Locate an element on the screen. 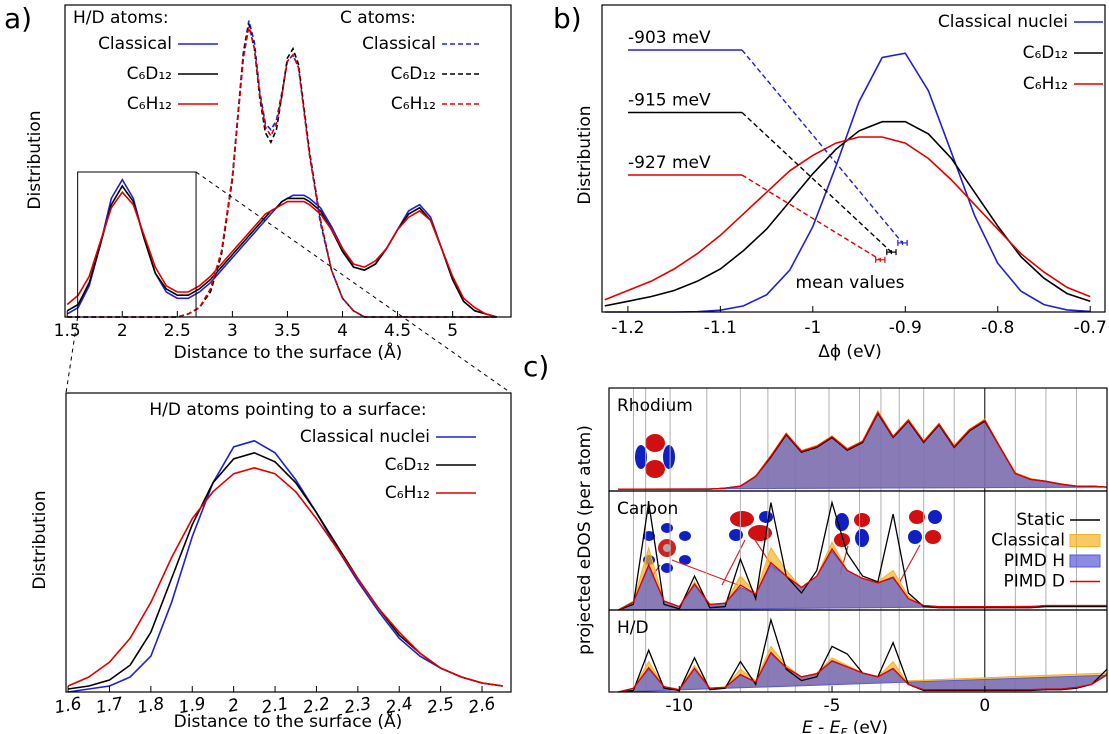  y-axis-label: projected eDOS (per atom) is located at coordinates (585, 540).